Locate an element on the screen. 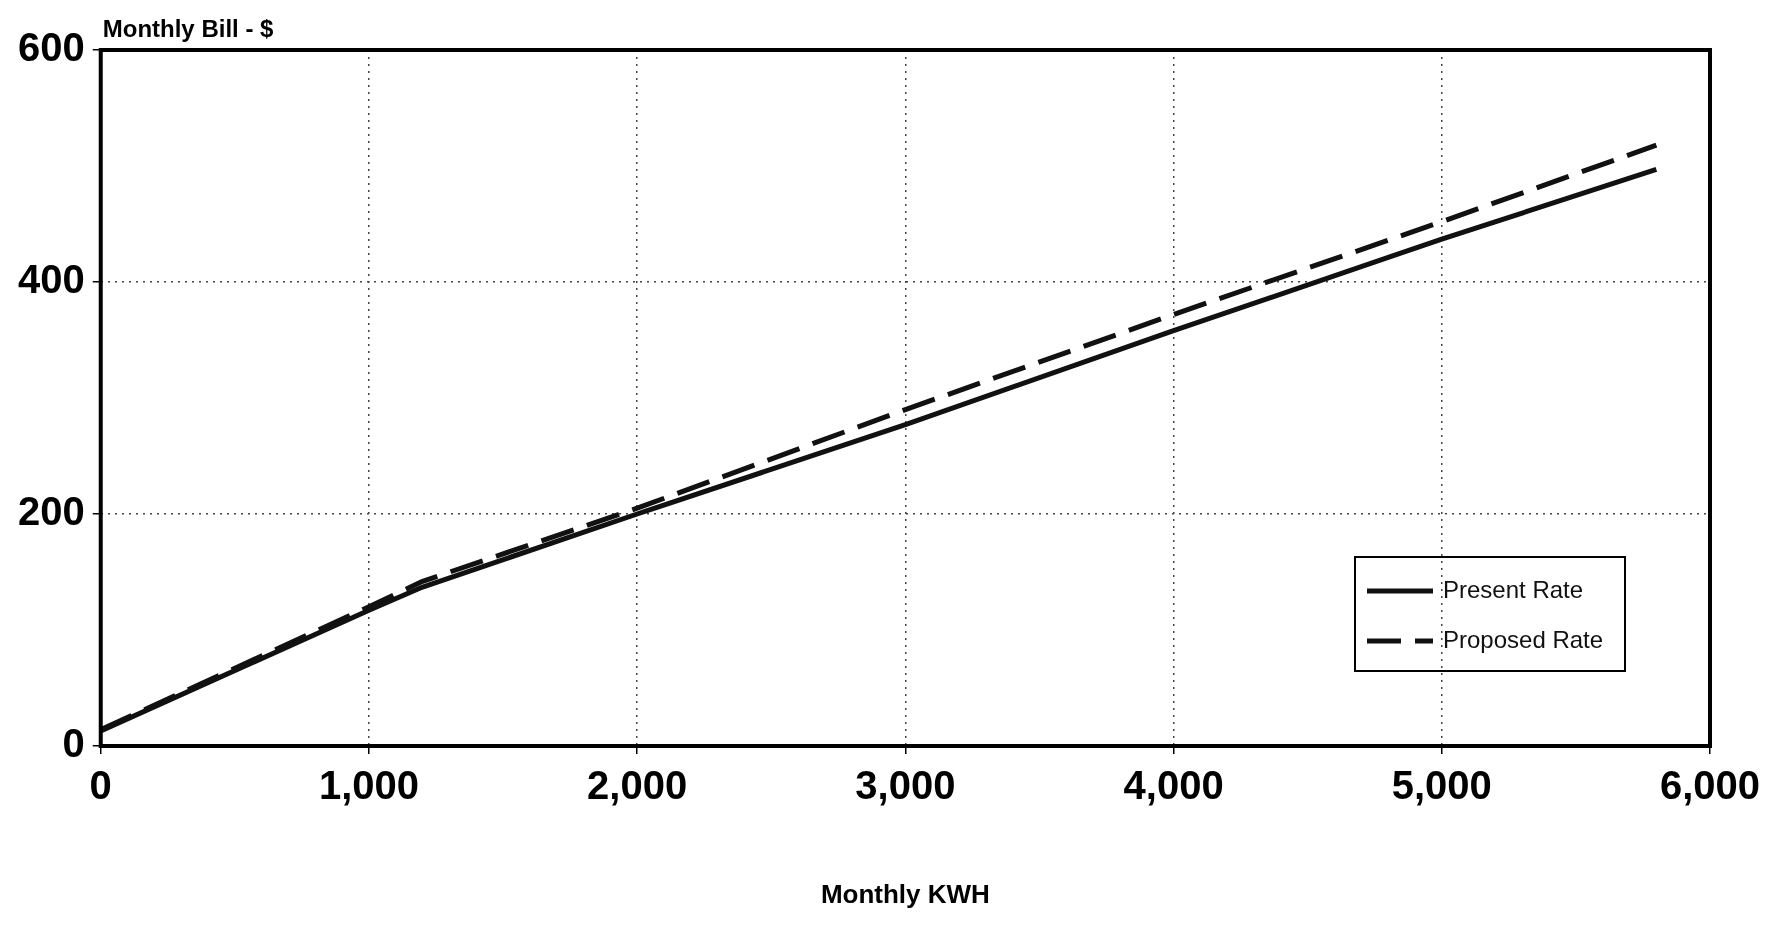 Image resolution: width=1780 pixels, height=932 pixels. x-tick-label: 3,000 is located at coordinates (905, 785).